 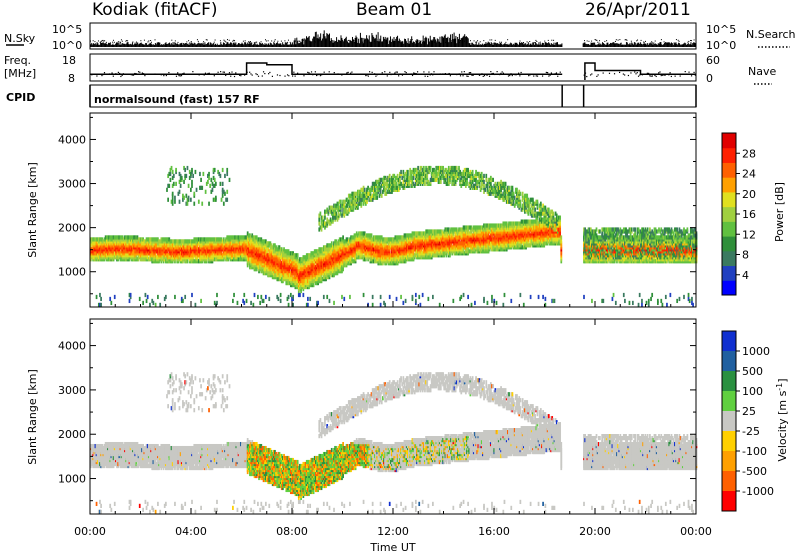 What do you see at coordinates (394, 10) in the screenshot?
I see `beam-title: Beam 01` at bounding box center [394, 10].